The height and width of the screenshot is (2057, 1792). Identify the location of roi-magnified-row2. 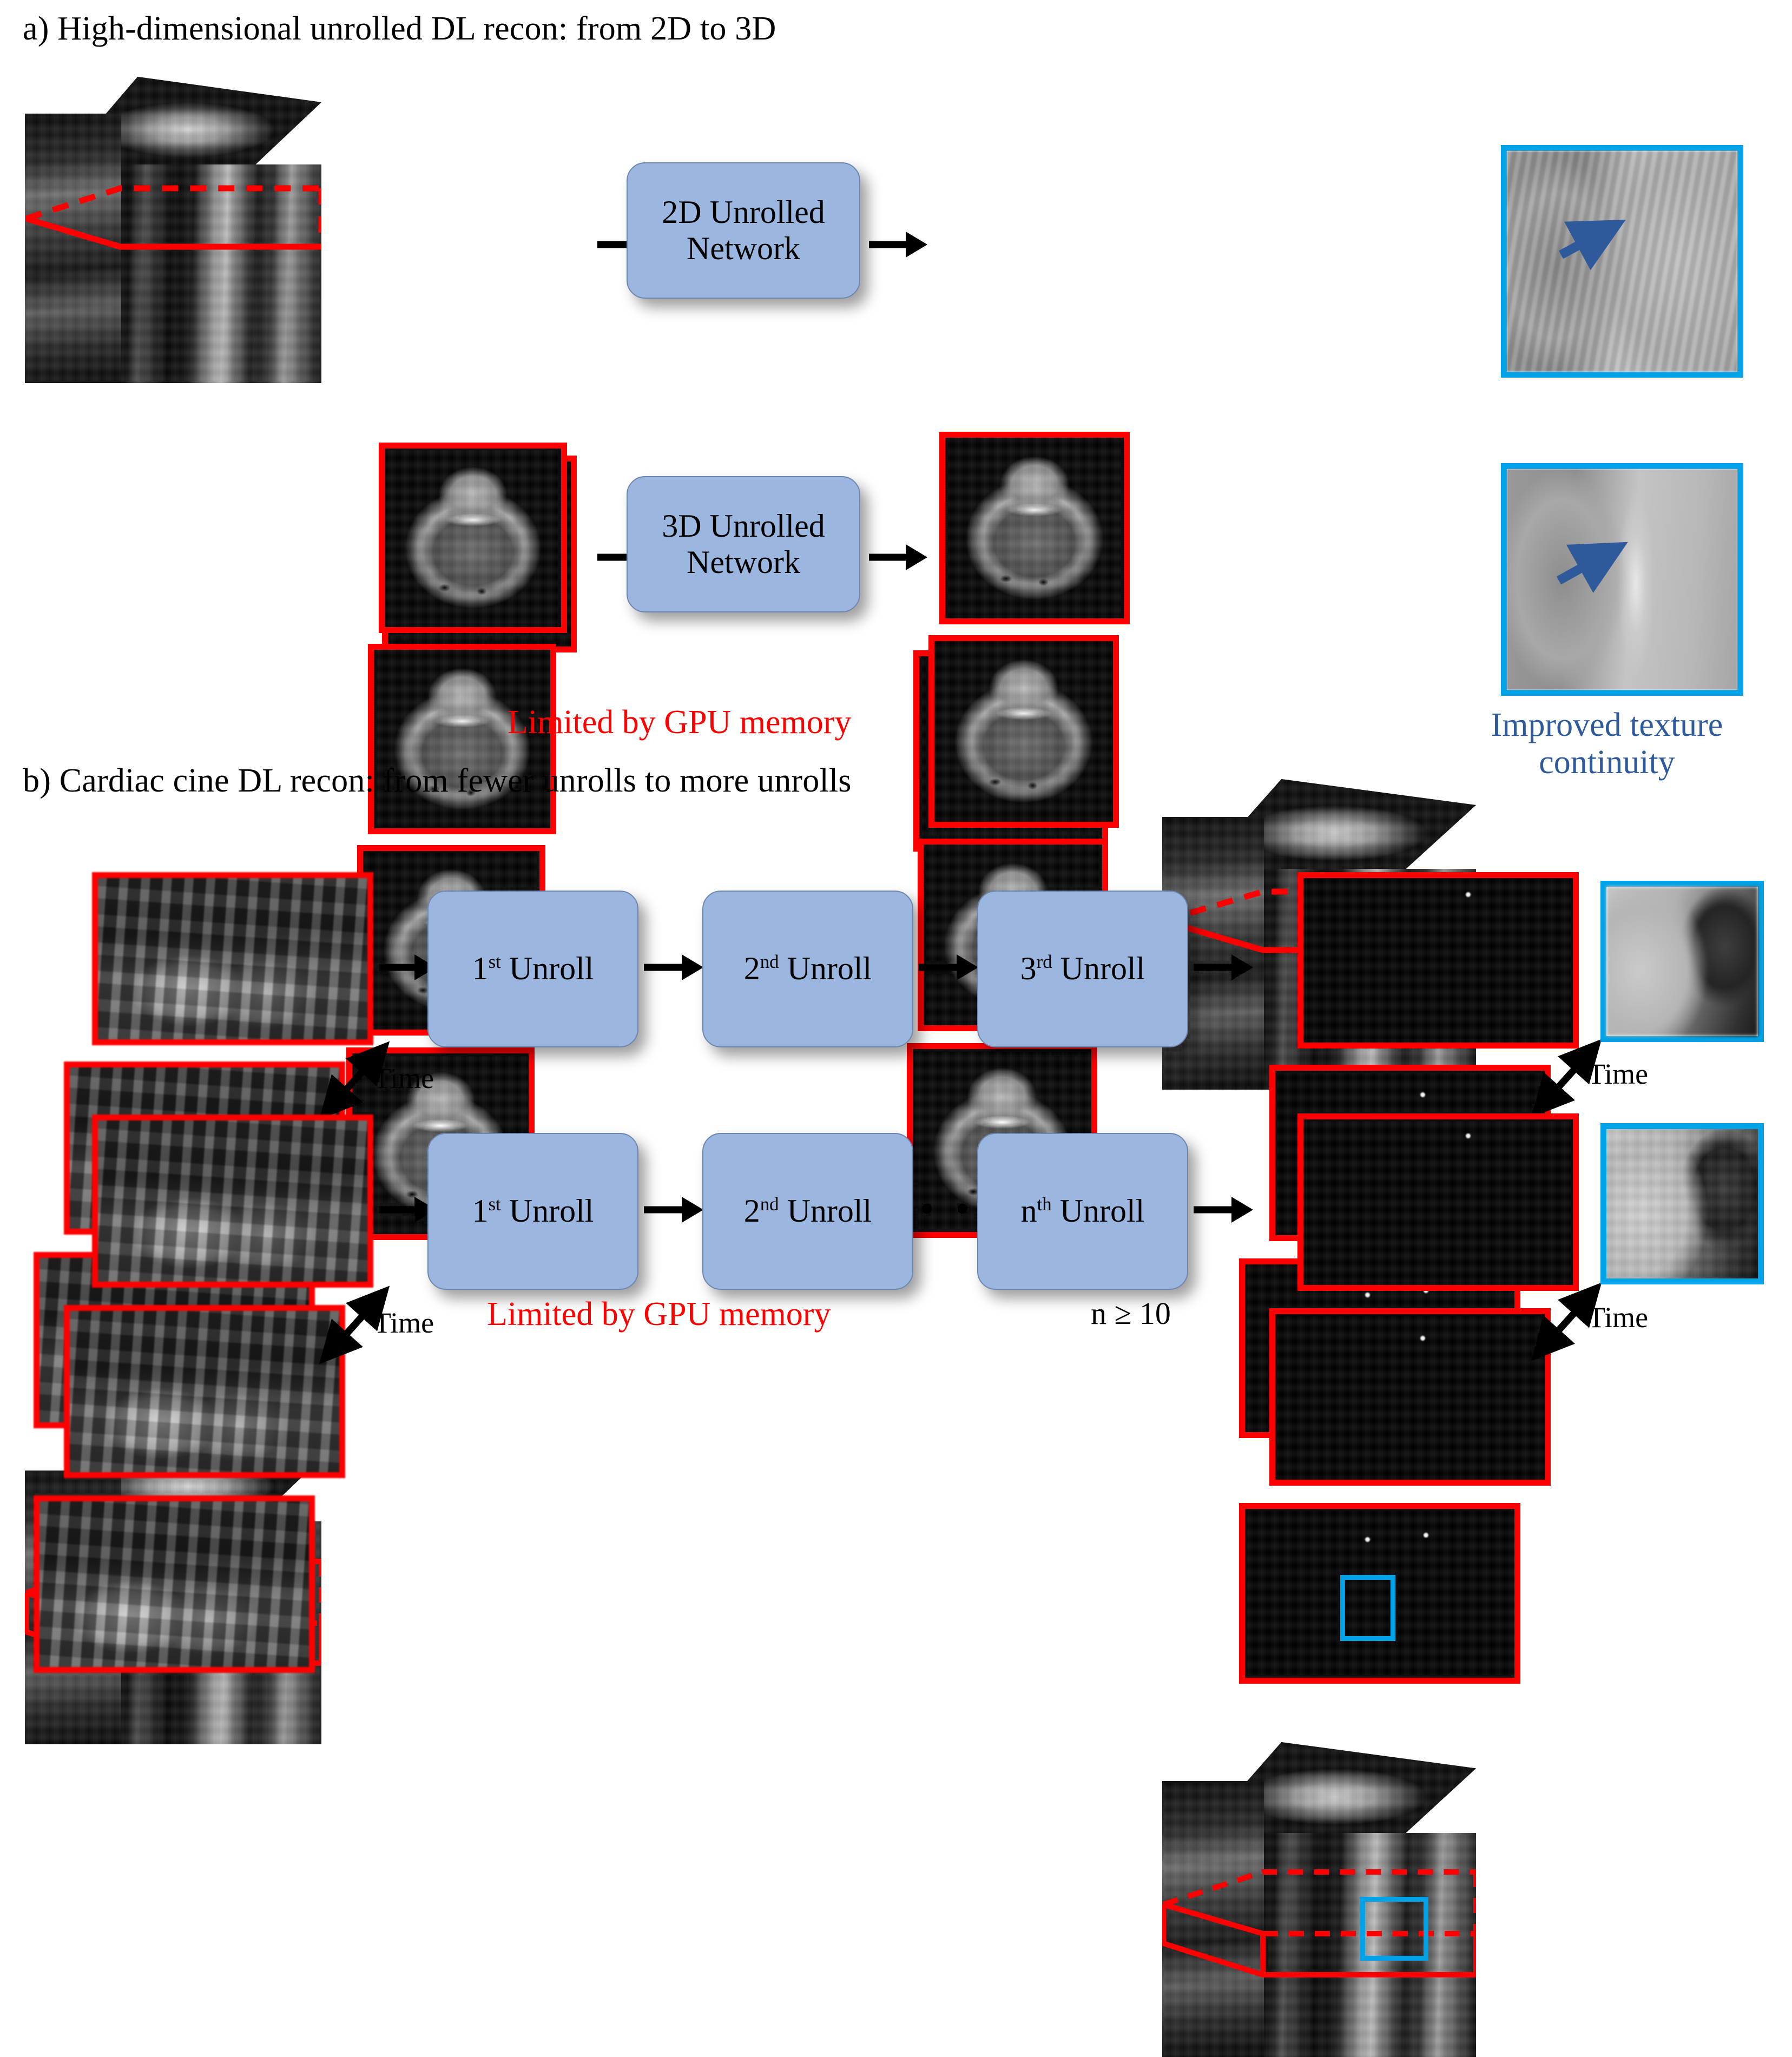
(1622, 579).